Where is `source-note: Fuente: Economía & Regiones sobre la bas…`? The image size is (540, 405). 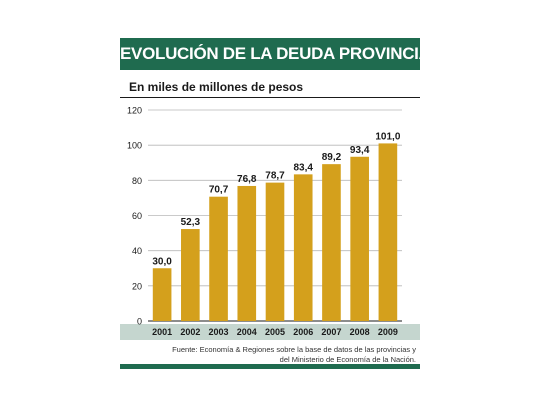
source-note: Fuente: Economía & Regiones sobre la bas… is located at coordinates (293, 355).